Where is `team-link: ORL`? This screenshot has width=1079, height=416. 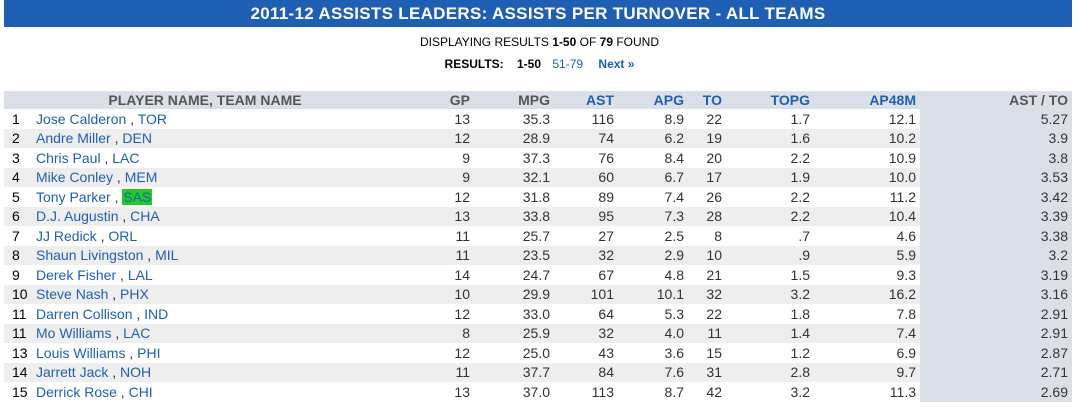
team-link: ORL is located at coordinates (123, 235).